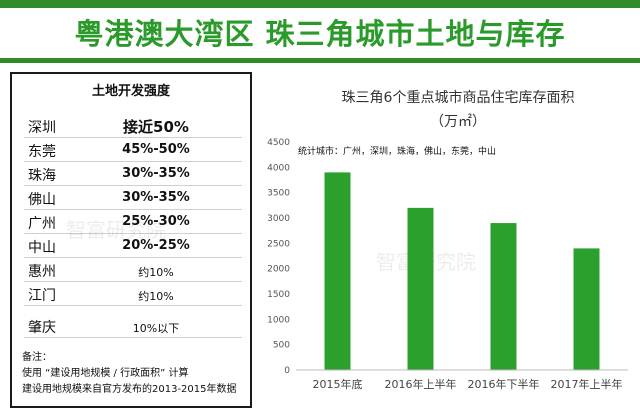 The width and height of the screenshot is (640, 416). Describe the element at coordinates (42, 200) in the screenshot. I see `row-city: 佛山` at that location.